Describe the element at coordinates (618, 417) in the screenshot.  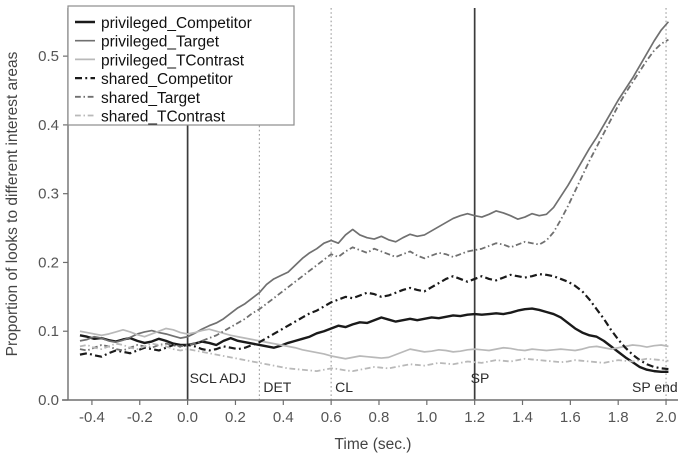
I see `x-tick-label-11: 1.8` at that location.